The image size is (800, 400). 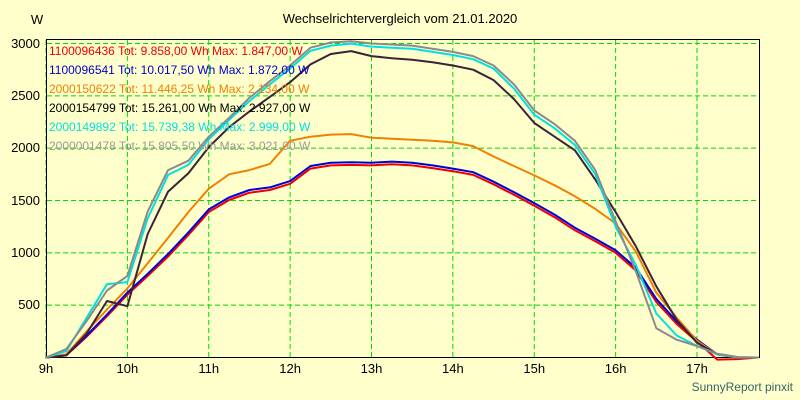 I want to click on x-tick-label: 10h, so click(x=127, y=368).